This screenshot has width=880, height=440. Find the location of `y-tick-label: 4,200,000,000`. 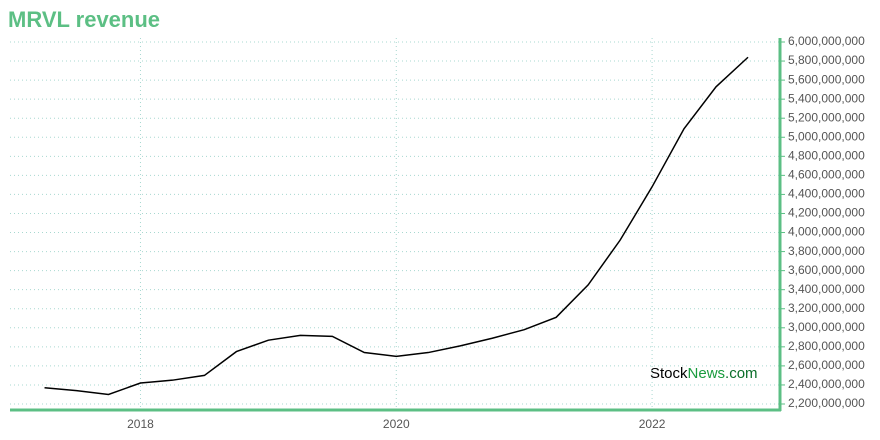

y-tick-label: 4,200,000,000 is located at coordinates (826, 213).